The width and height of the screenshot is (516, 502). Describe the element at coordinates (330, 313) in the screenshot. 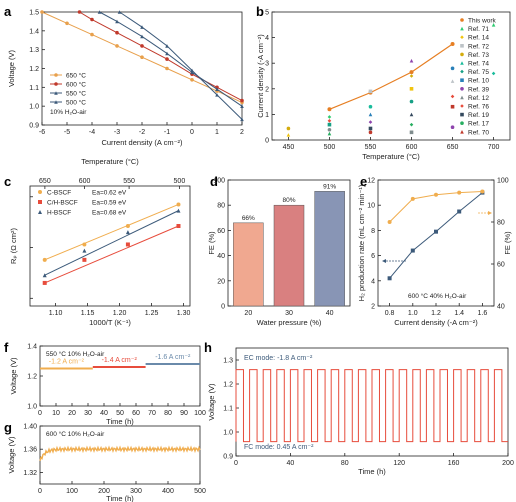

I see `x-tick-label: 40` at that location.